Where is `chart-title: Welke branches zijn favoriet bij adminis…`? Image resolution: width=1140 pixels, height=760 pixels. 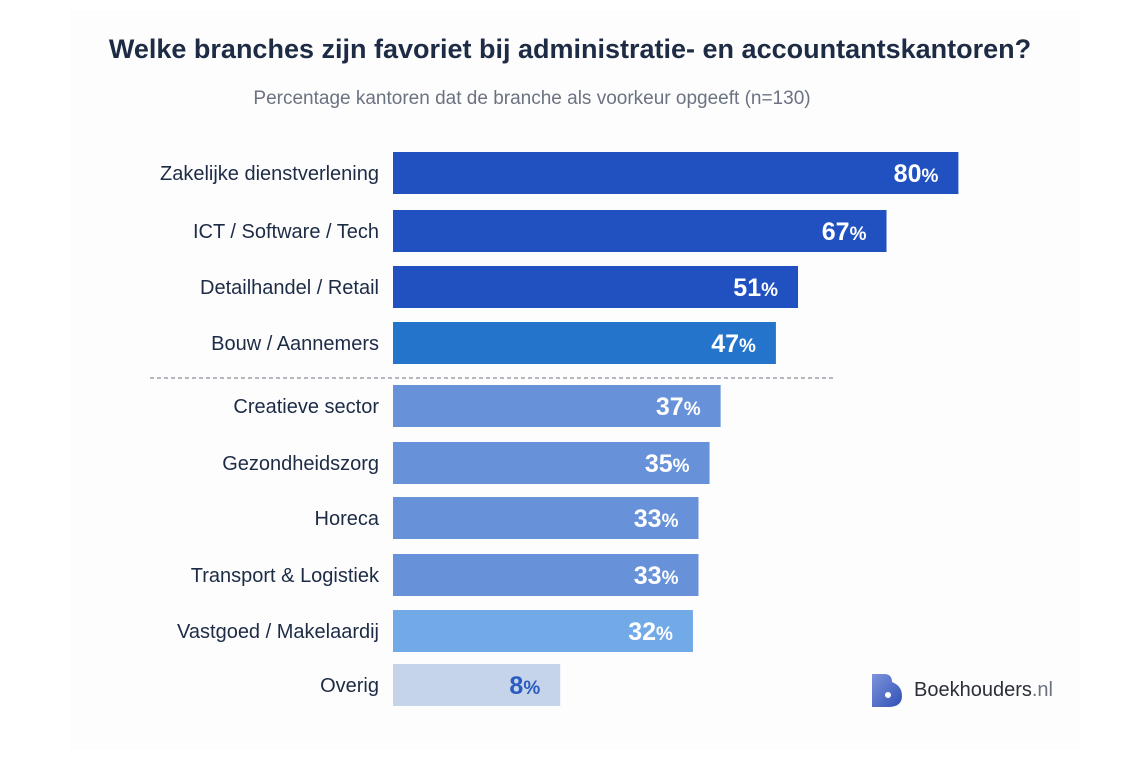 chart-title: Welke branches zijn favoriet bij adminis… is located at coordinates (570, 49).